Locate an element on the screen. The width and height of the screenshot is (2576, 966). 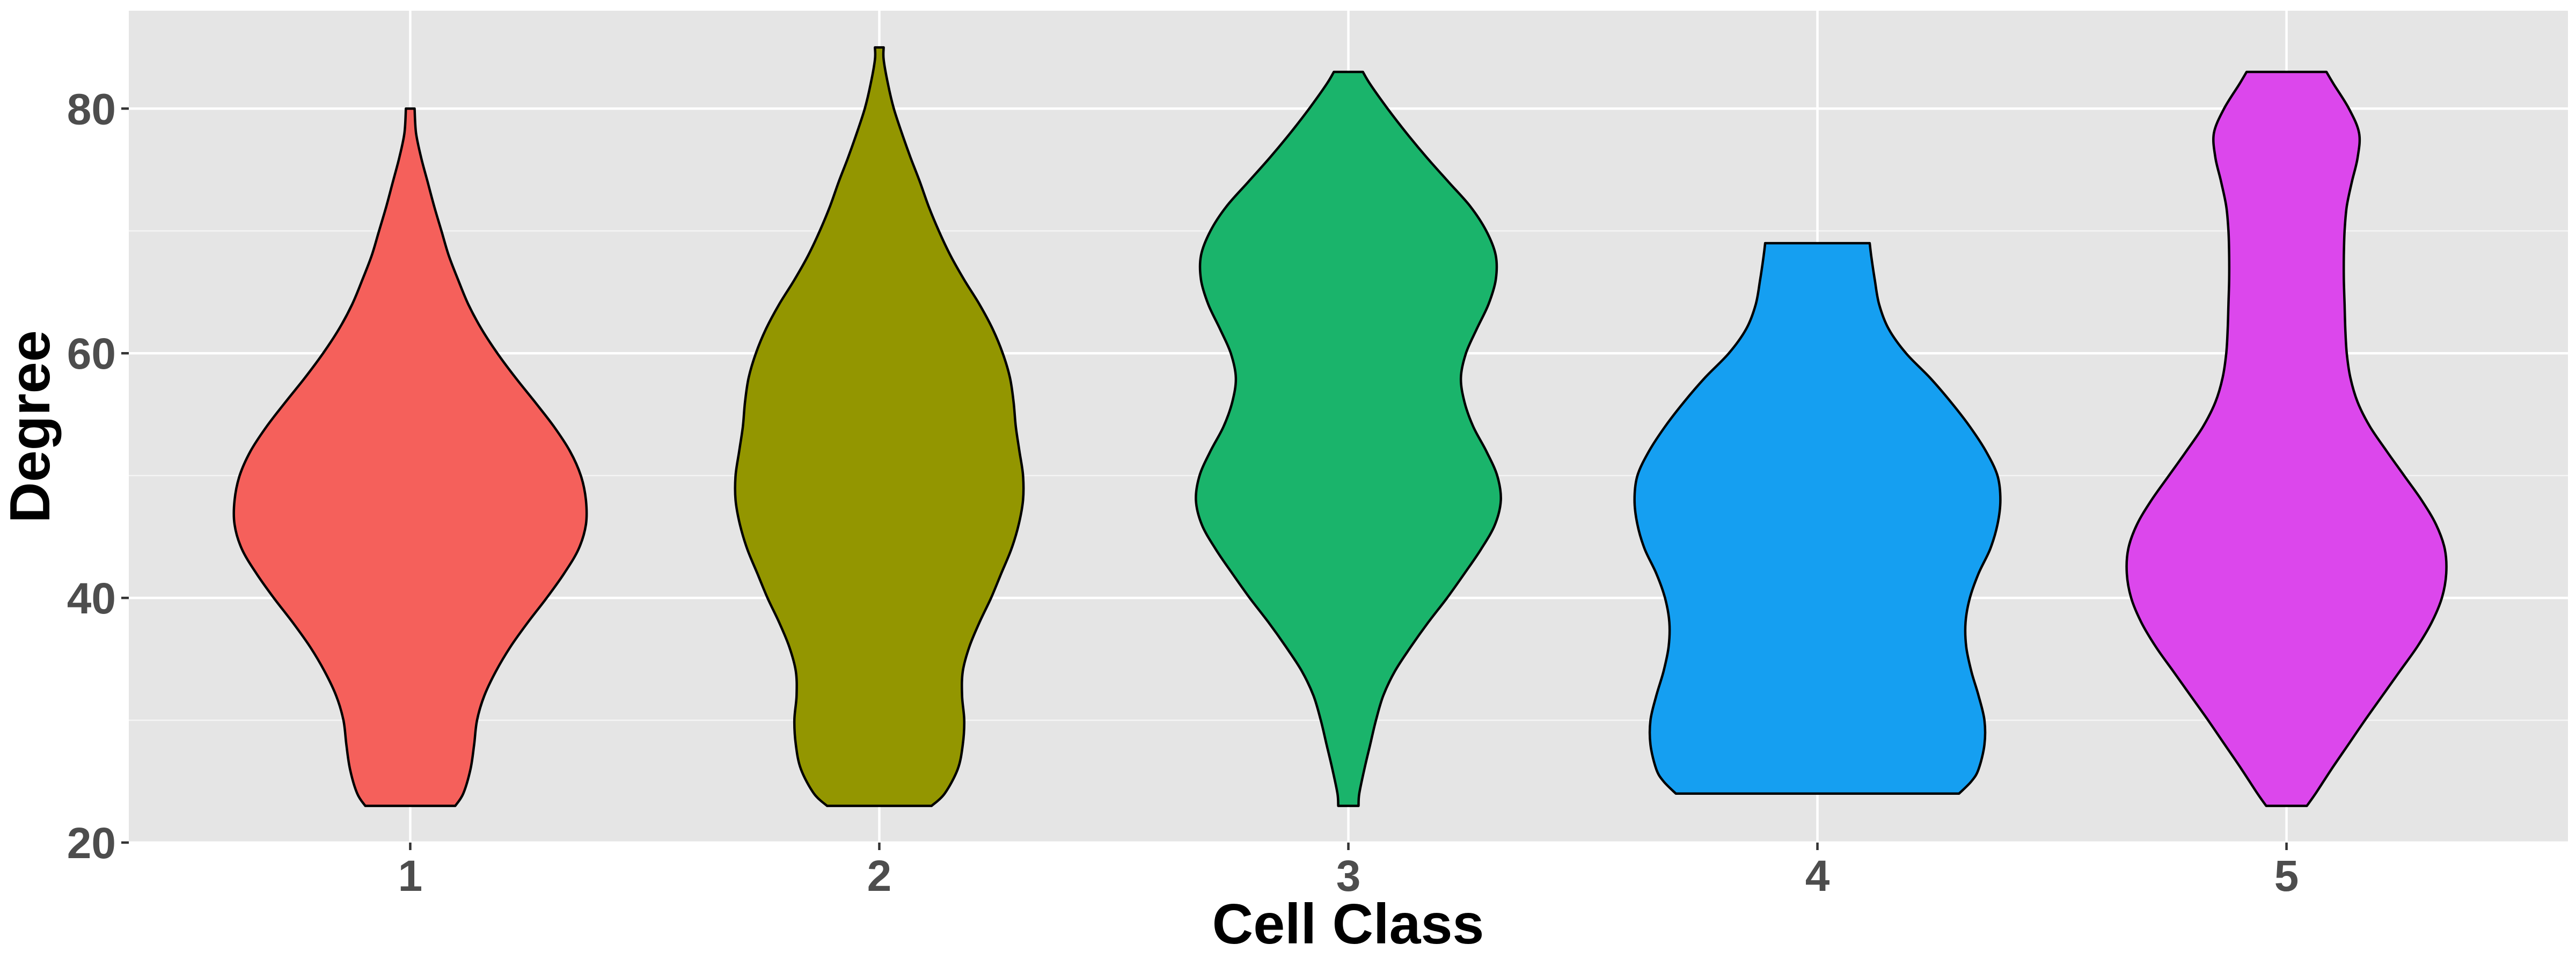
x-axis-title: Cell Class is located at coordinates (1348, 924).